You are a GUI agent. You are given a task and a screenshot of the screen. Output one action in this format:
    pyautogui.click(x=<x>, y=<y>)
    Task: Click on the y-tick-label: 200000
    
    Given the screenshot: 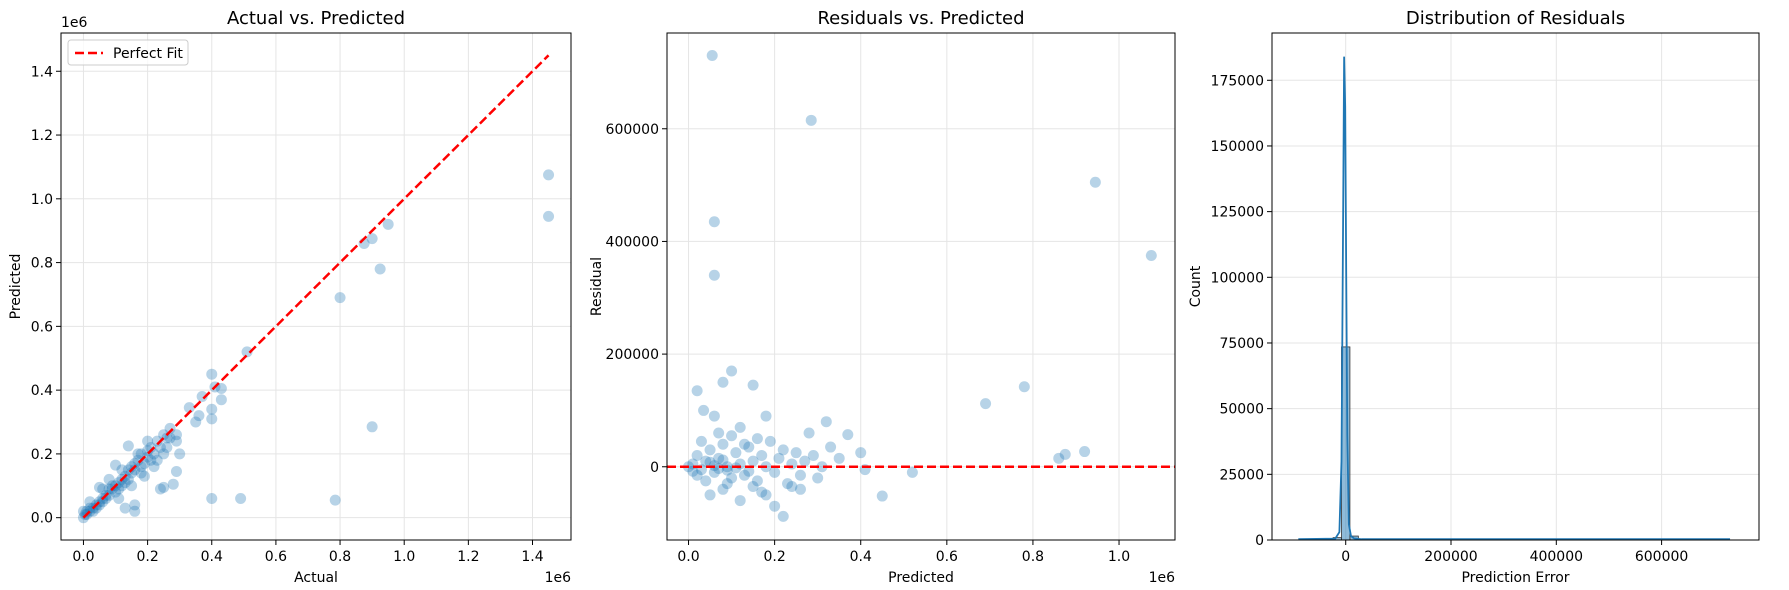 What is the action you would take?
    pyautogui.click(x=632, y=355)
    